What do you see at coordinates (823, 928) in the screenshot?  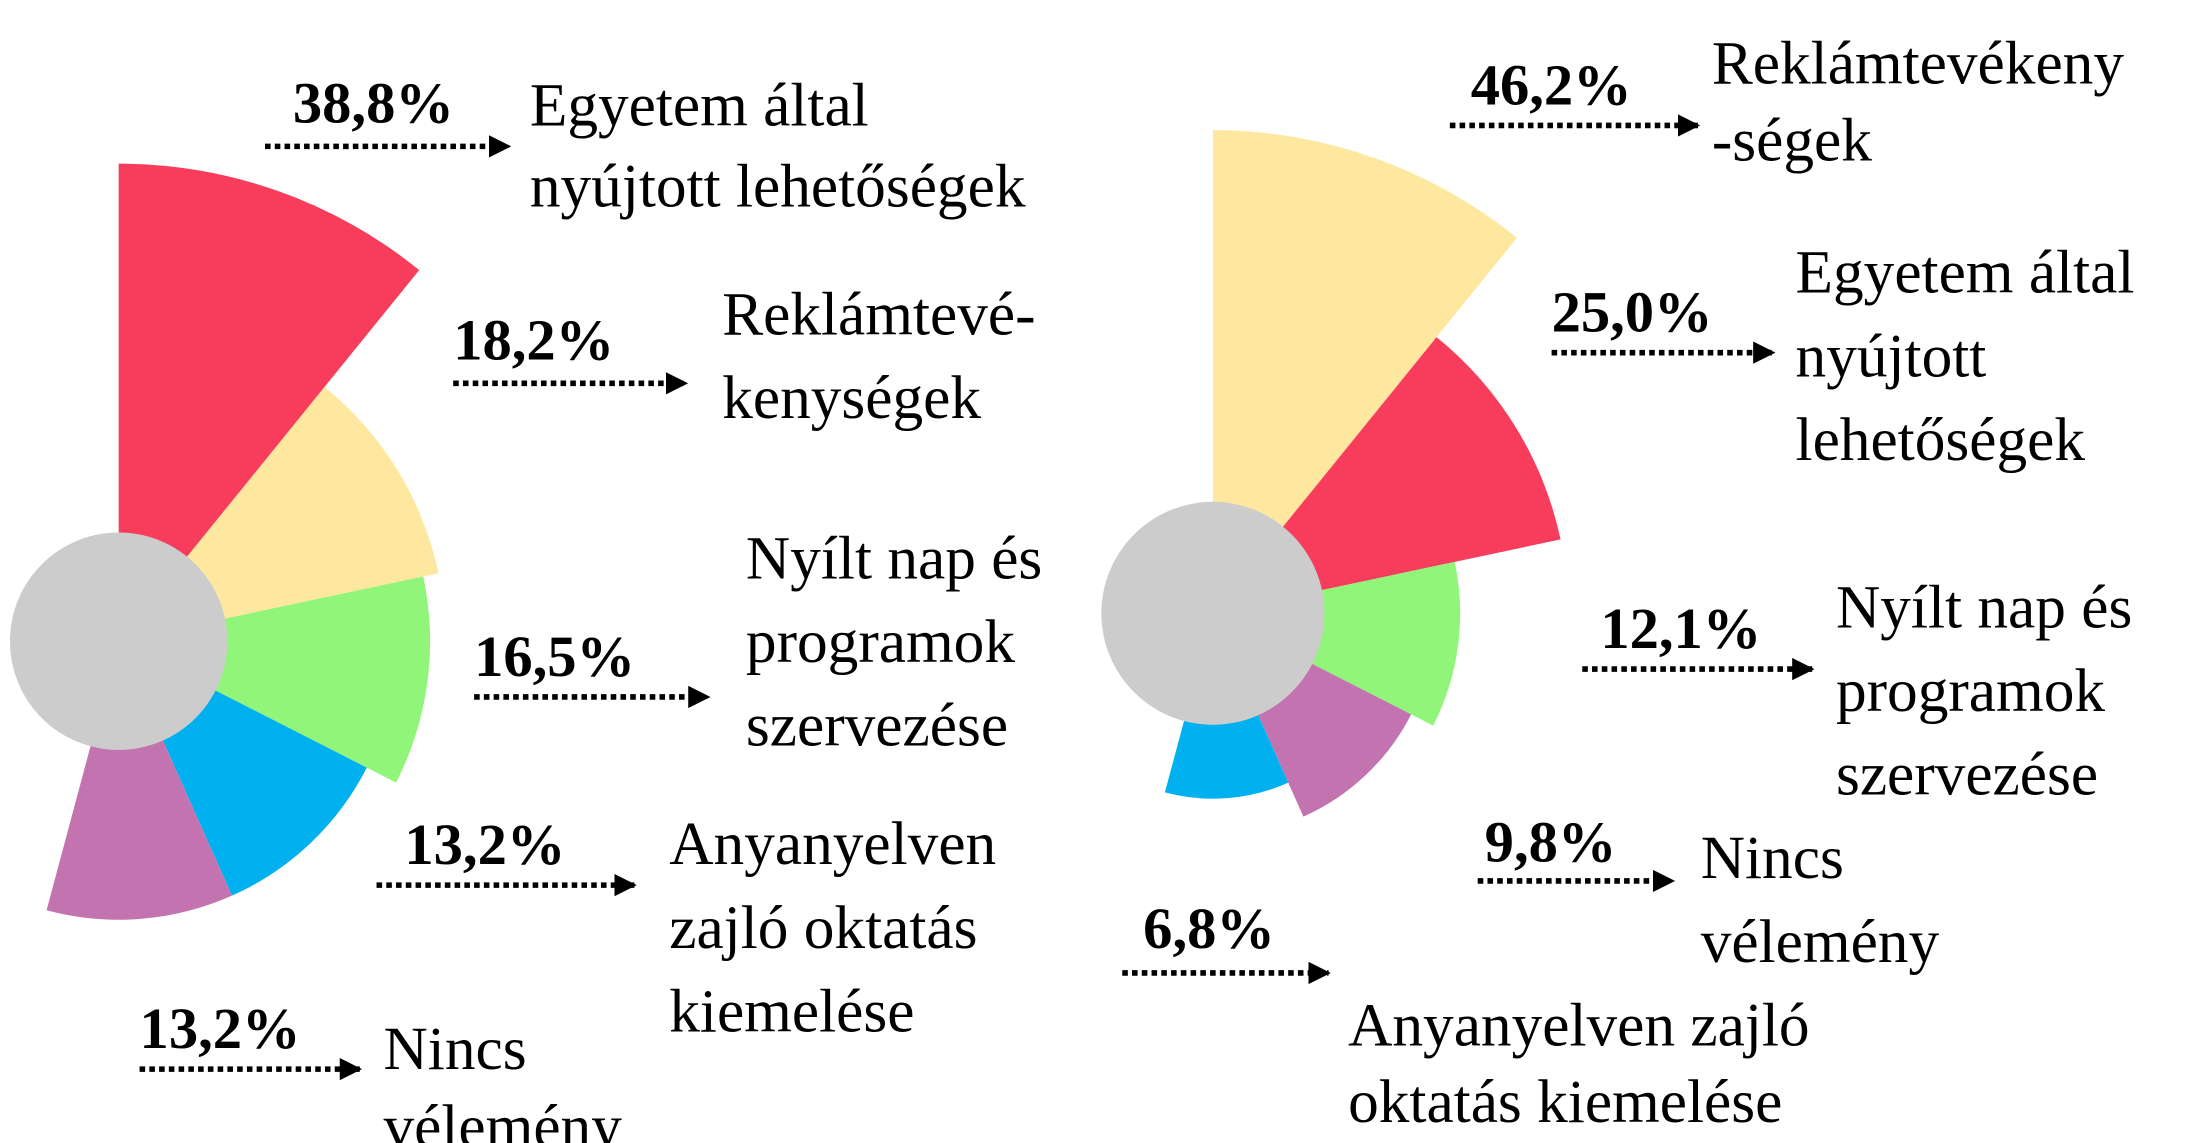 I see `category-label: zajló oktatás` at bounding box center [823, 928].